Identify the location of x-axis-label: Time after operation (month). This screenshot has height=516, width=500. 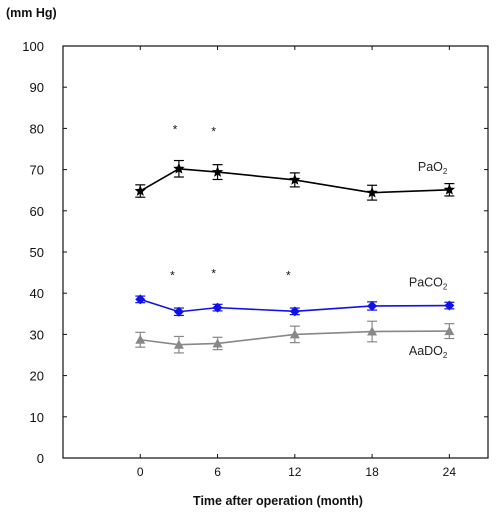
(278, 501).